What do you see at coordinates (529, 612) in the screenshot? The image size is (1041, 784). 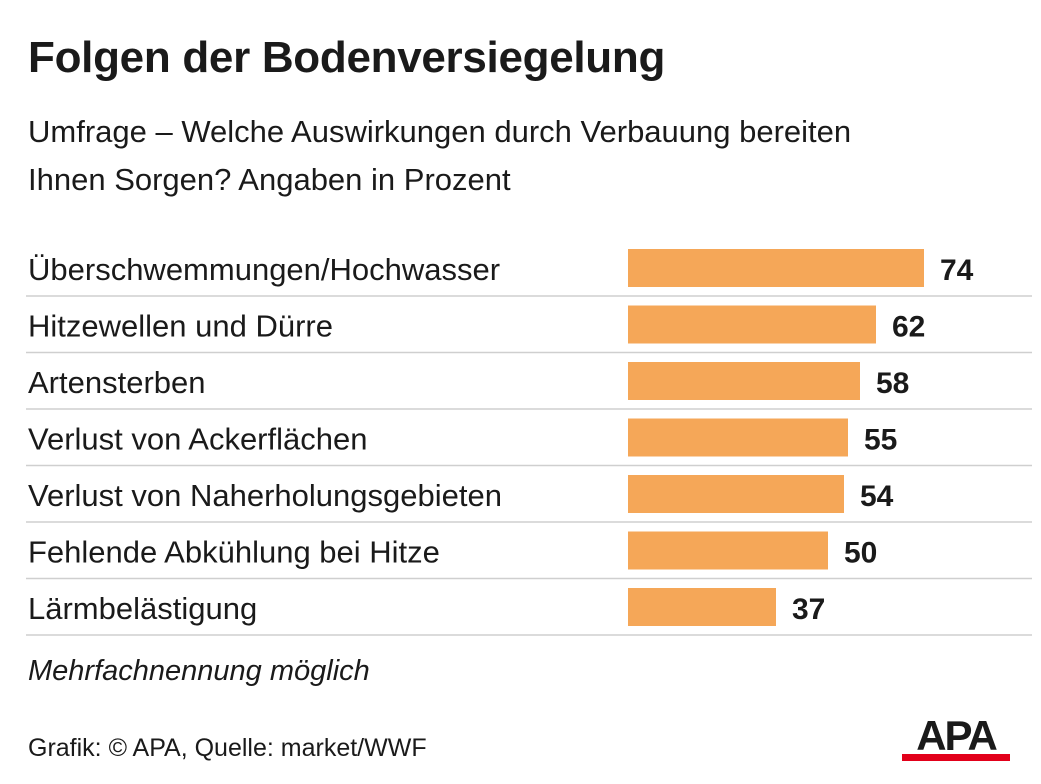 I see `bar-row: Lärmbelästigung 37` at bounding box center [529, 612].